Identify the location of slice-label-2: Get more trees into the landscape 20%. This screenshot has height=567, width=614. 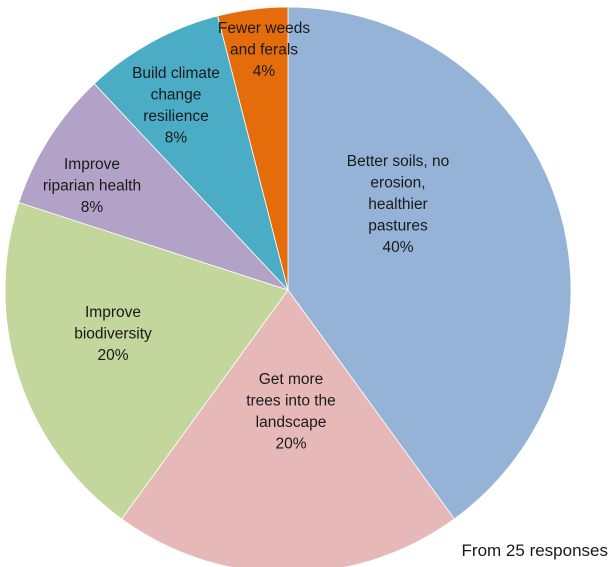
(291, 412).